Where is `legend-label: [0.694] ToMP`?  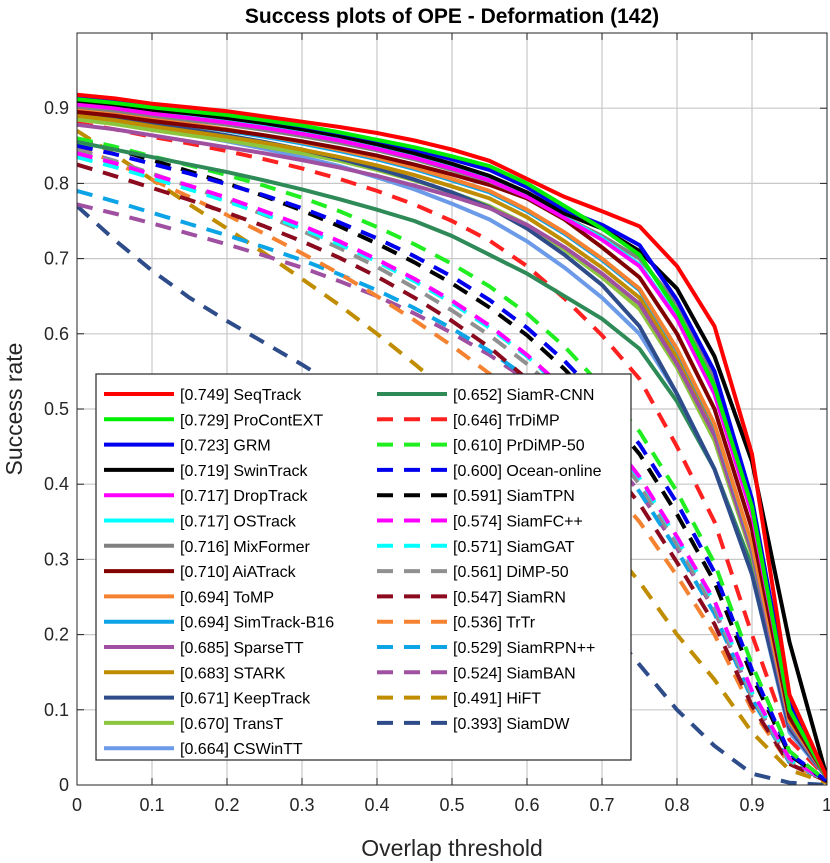
legend-label: [0.694] ToMP is located at coordinates (227, 597).